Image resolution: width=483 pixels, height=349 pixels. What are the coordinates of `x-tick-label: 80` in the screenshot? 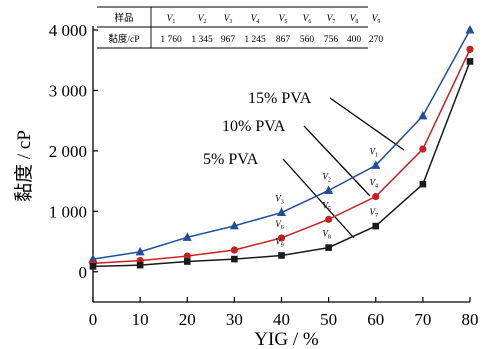 It's located at (470, 319).